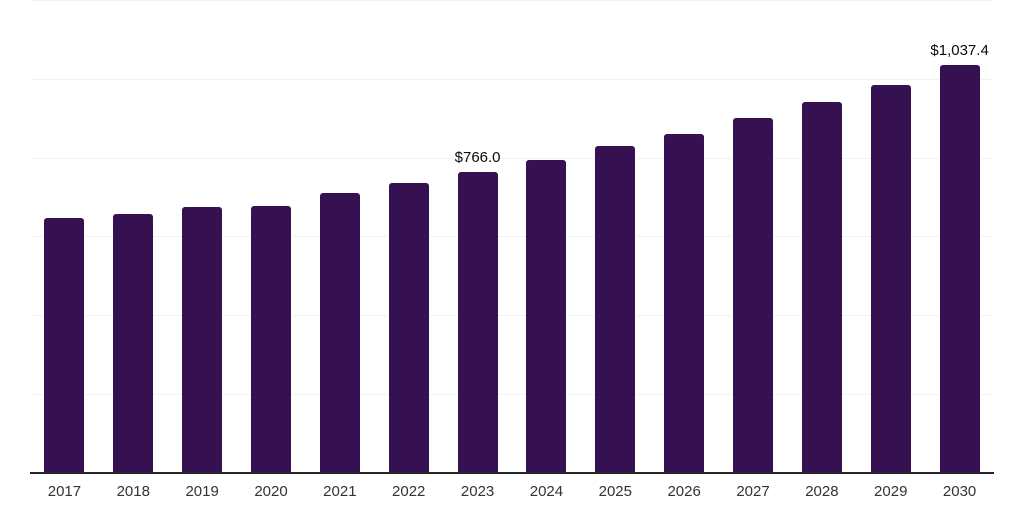  I want to click on x-axis-line, so click(512, 473).